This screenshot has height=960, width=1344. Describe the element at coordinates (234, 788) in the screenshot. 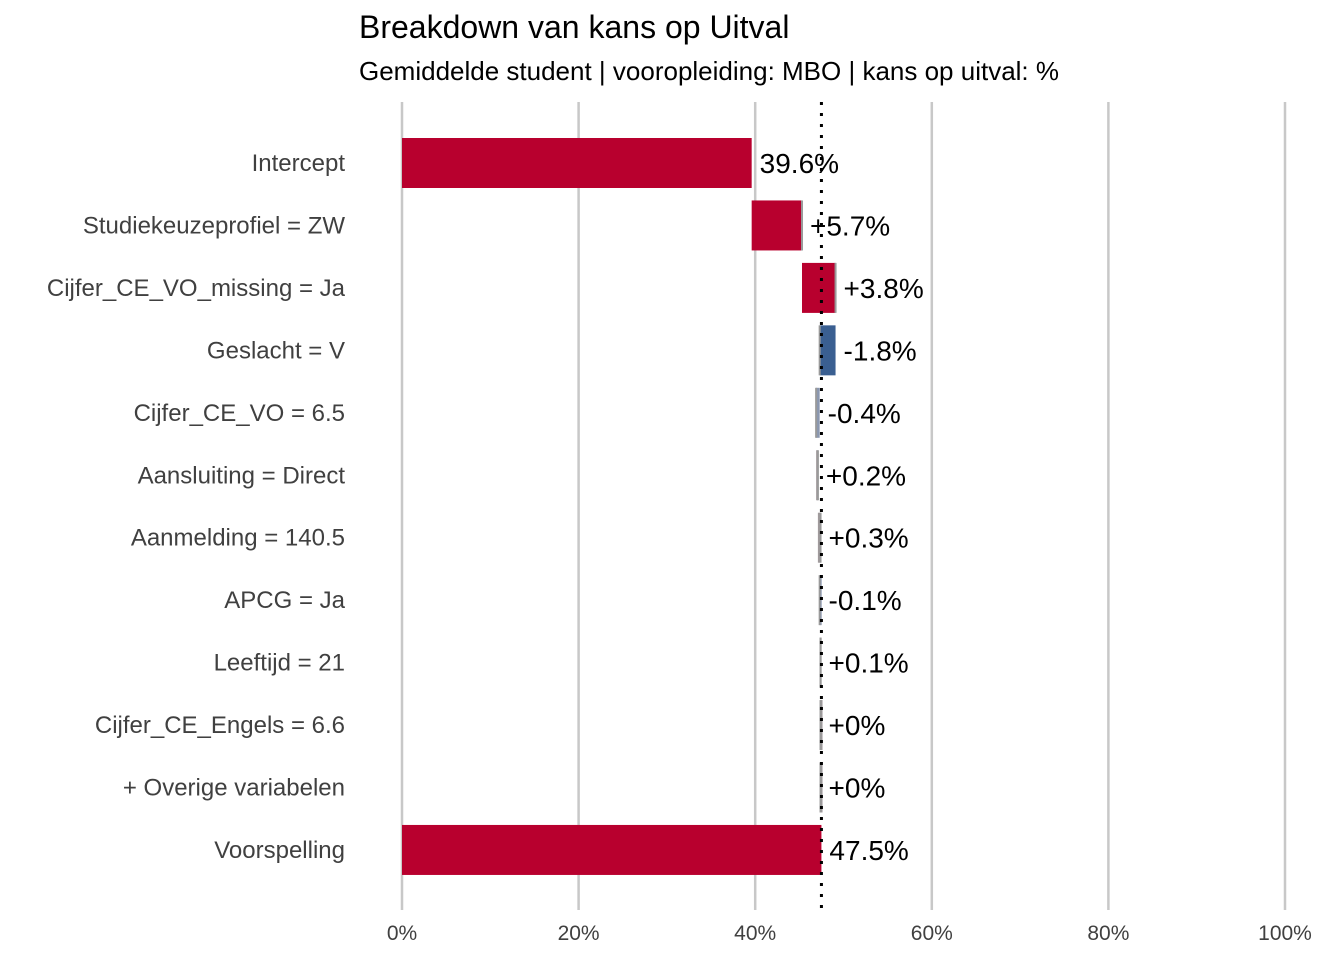

I see `category-label: + Overige variabelen` at that location.